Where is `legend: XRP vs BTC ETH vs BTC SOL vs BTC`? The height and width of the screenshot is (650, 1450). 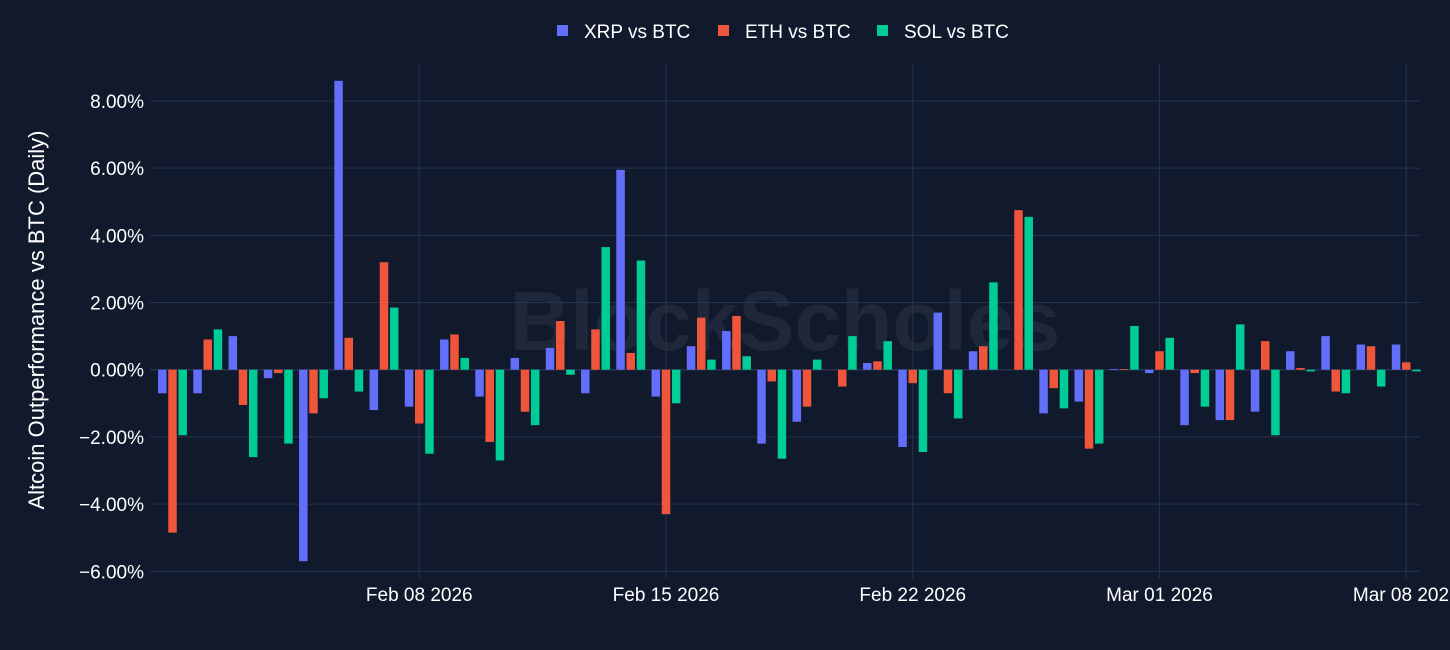 legend: XRP vs BTC ETH vs BTC SOL vs BTC is located at coordinates (783, 32).